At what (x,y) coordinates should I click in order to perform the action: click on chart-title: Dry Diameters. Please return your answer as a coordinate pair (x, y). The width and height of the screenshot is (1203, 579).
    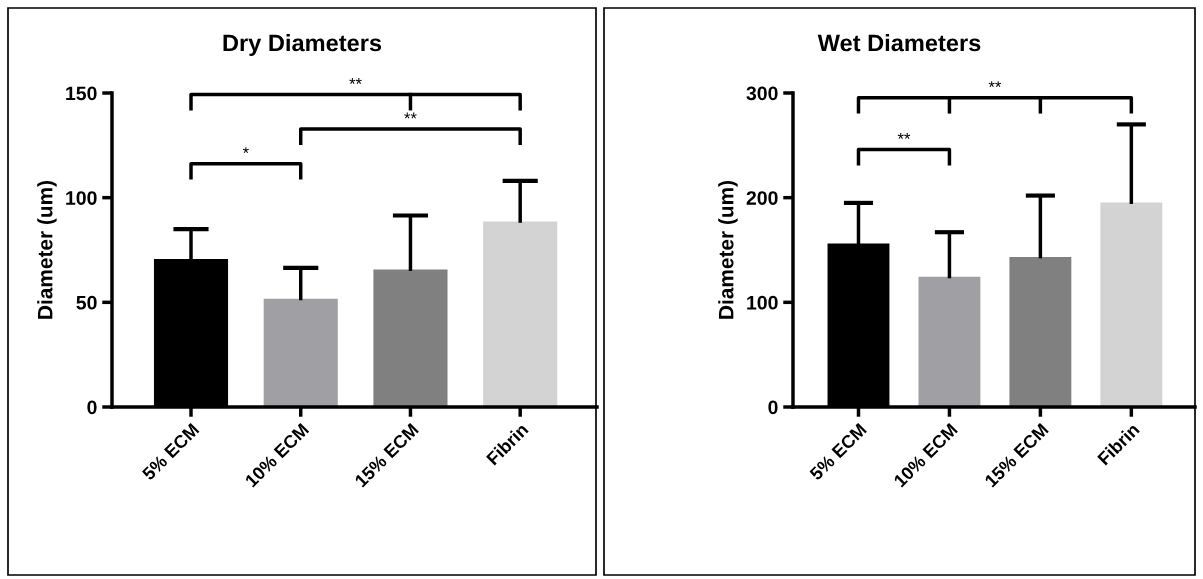
    Looking at the image, I should click on (302, 45).